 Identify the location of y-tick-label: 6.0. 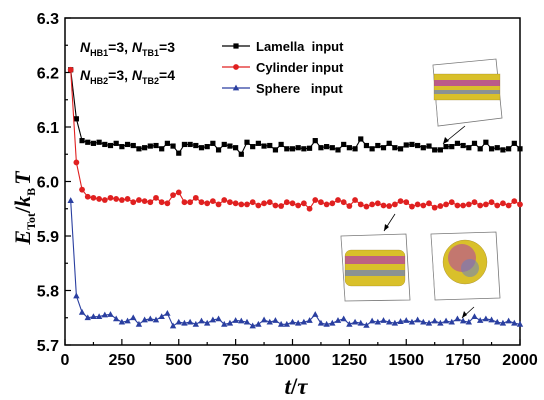
(48, 183).